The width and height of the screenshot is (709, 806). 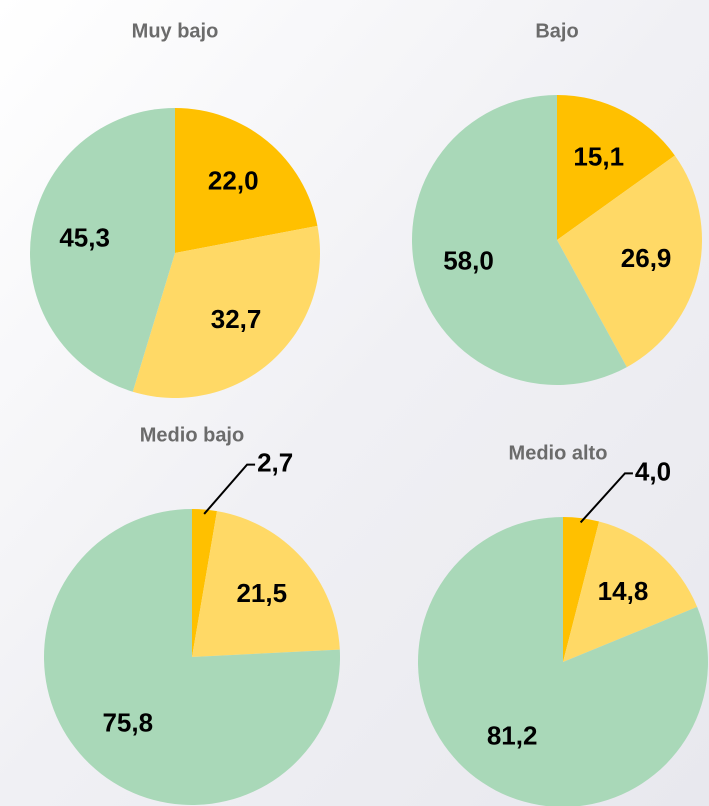 What do you see at coordinates (84, 237) in the screenshot?
I see `data-label: 45,3` at bounding box center [84, 237].